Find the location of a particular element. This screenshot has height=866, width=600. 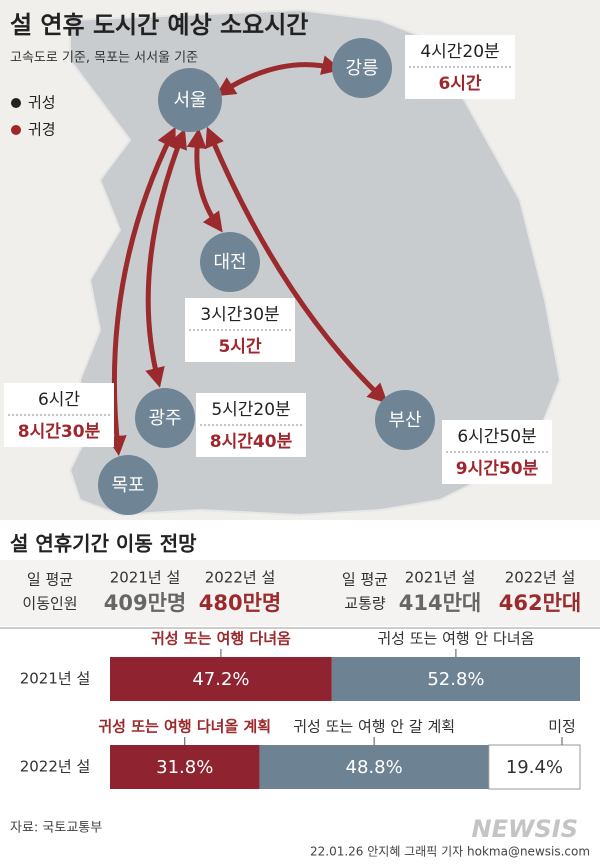

bar-category: 2022년 설 is located at coordinates (55, 767).